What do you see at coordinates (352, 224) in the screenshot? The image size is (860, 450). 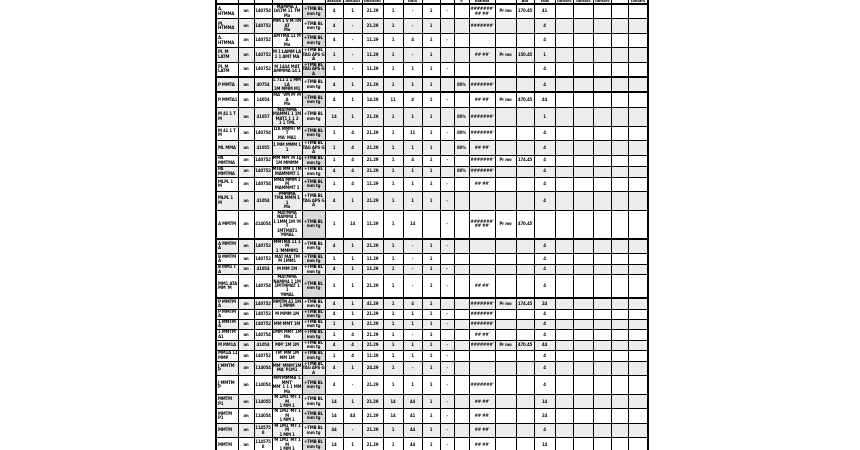 I see `cell: 14` at bounding box center [352, 224].